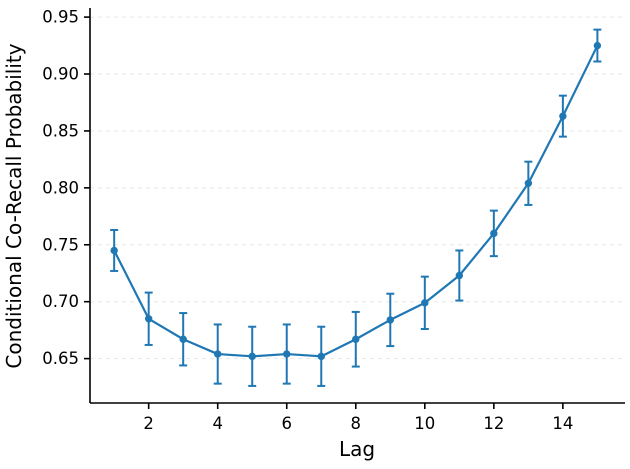  I want to click on x-tick-label: 10, so click(424, 423).